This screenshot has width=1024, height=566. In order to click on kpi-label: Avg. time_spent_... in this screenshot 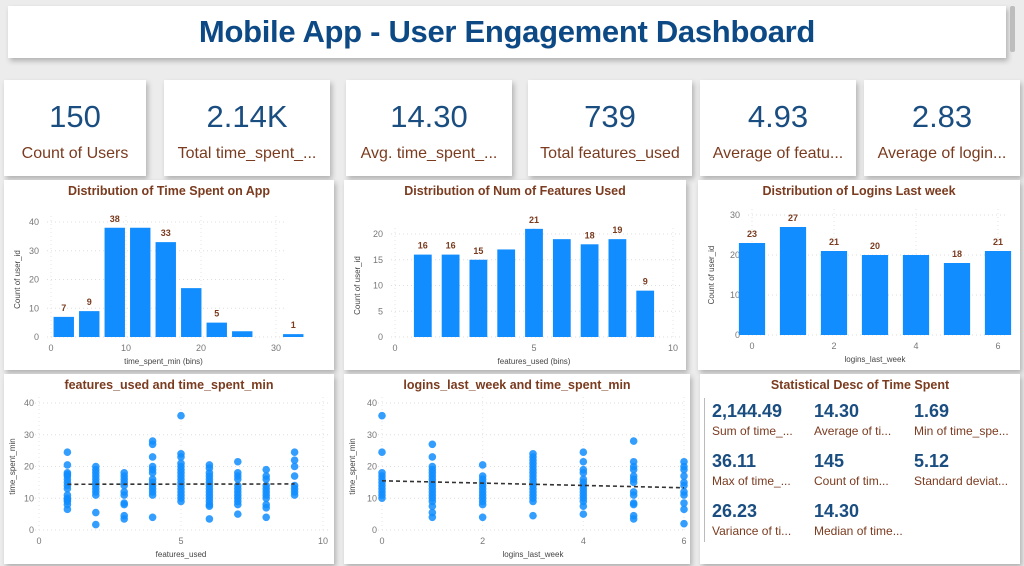, I will do `click(429, 153)`.